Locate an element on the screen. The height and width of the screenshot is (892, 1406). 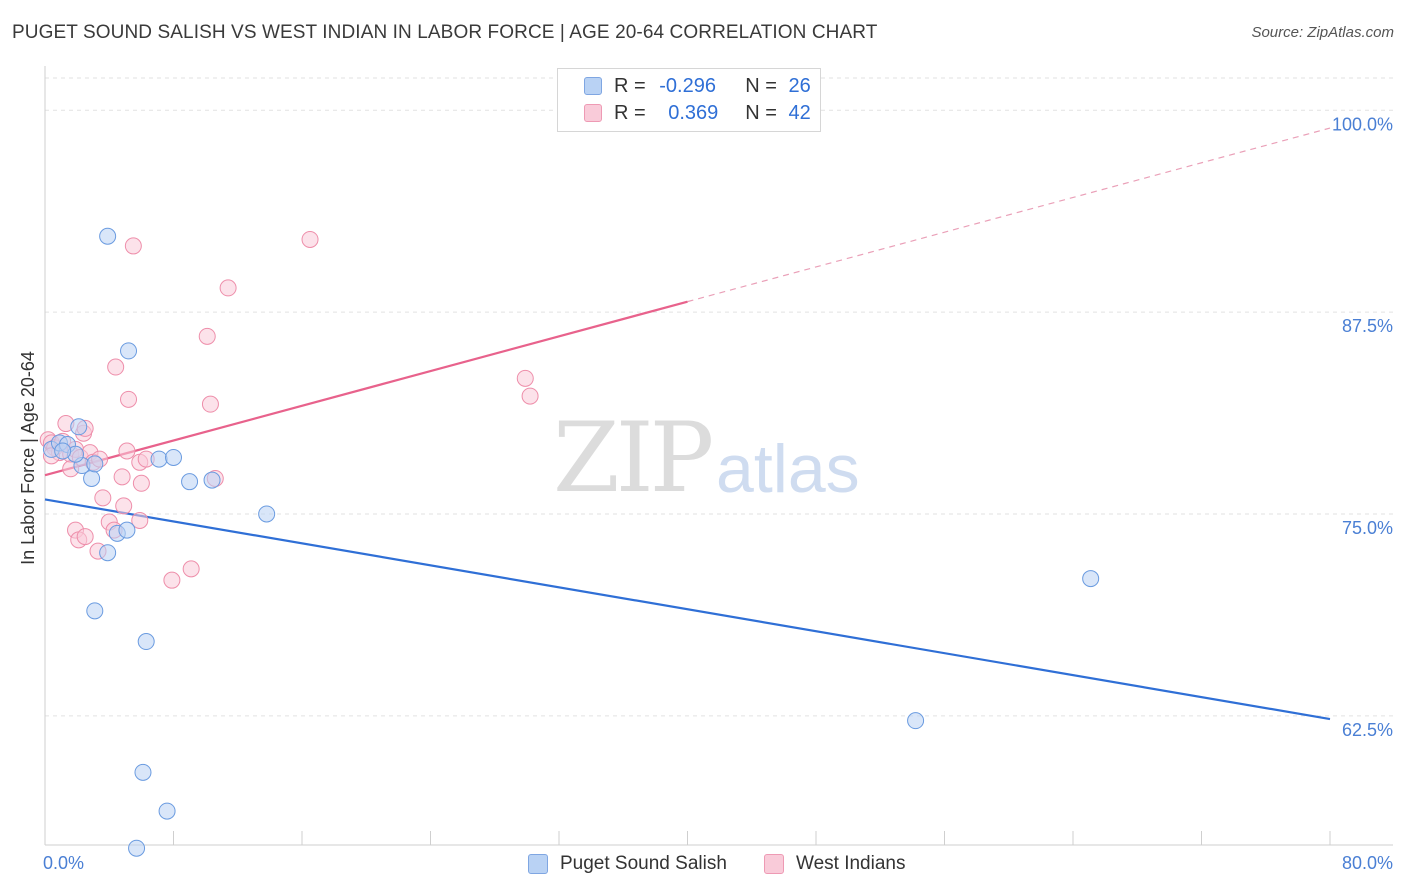
x-tick-label: 0.0% is located at coordinates (63, 863).